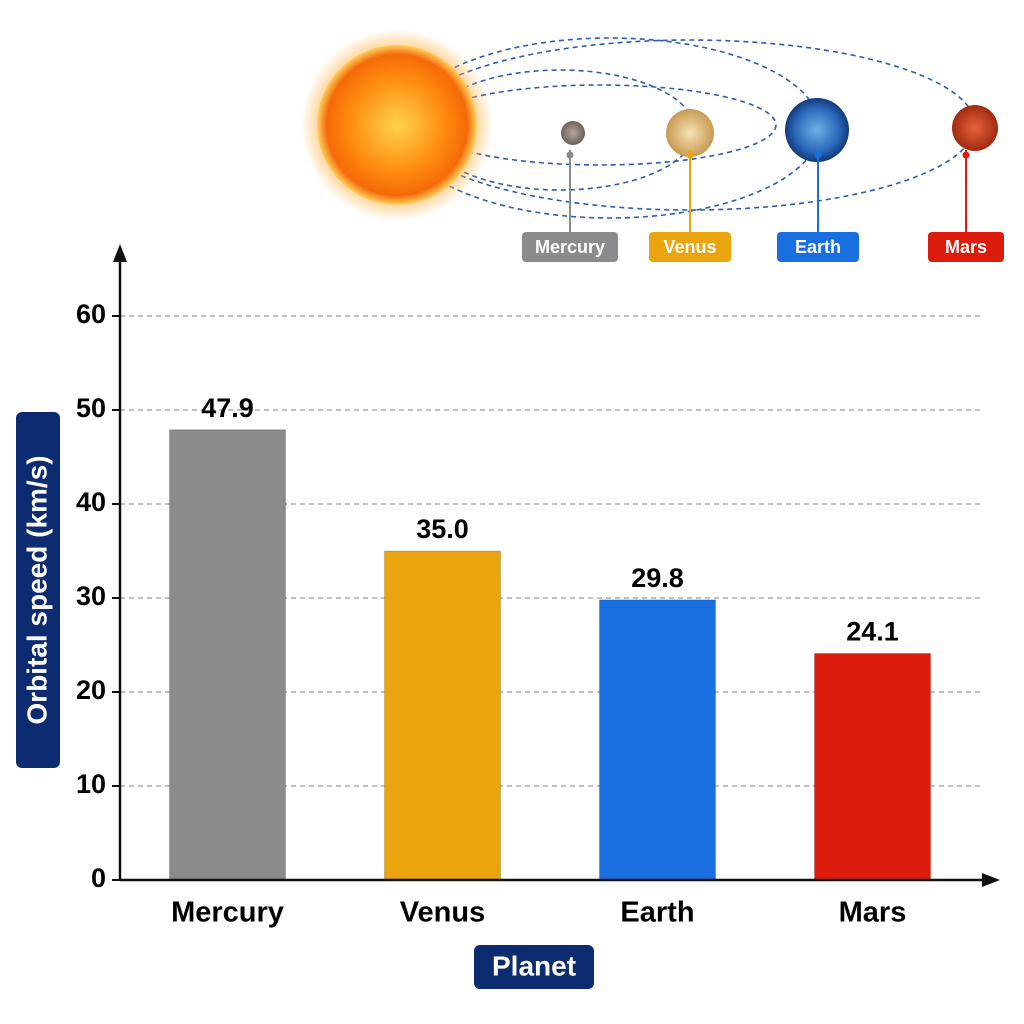  I want to click on y-axis-title-box, so click(38, 590).